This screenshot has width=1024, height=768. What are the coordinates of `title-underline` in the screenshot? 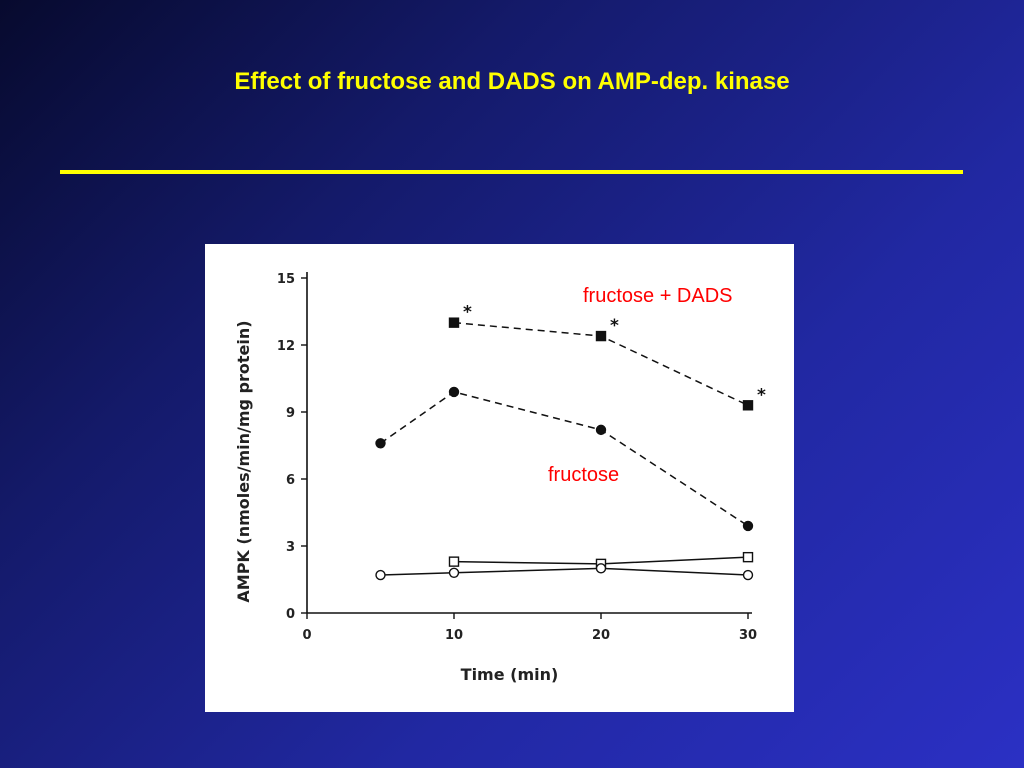 It's located at (511, 172).